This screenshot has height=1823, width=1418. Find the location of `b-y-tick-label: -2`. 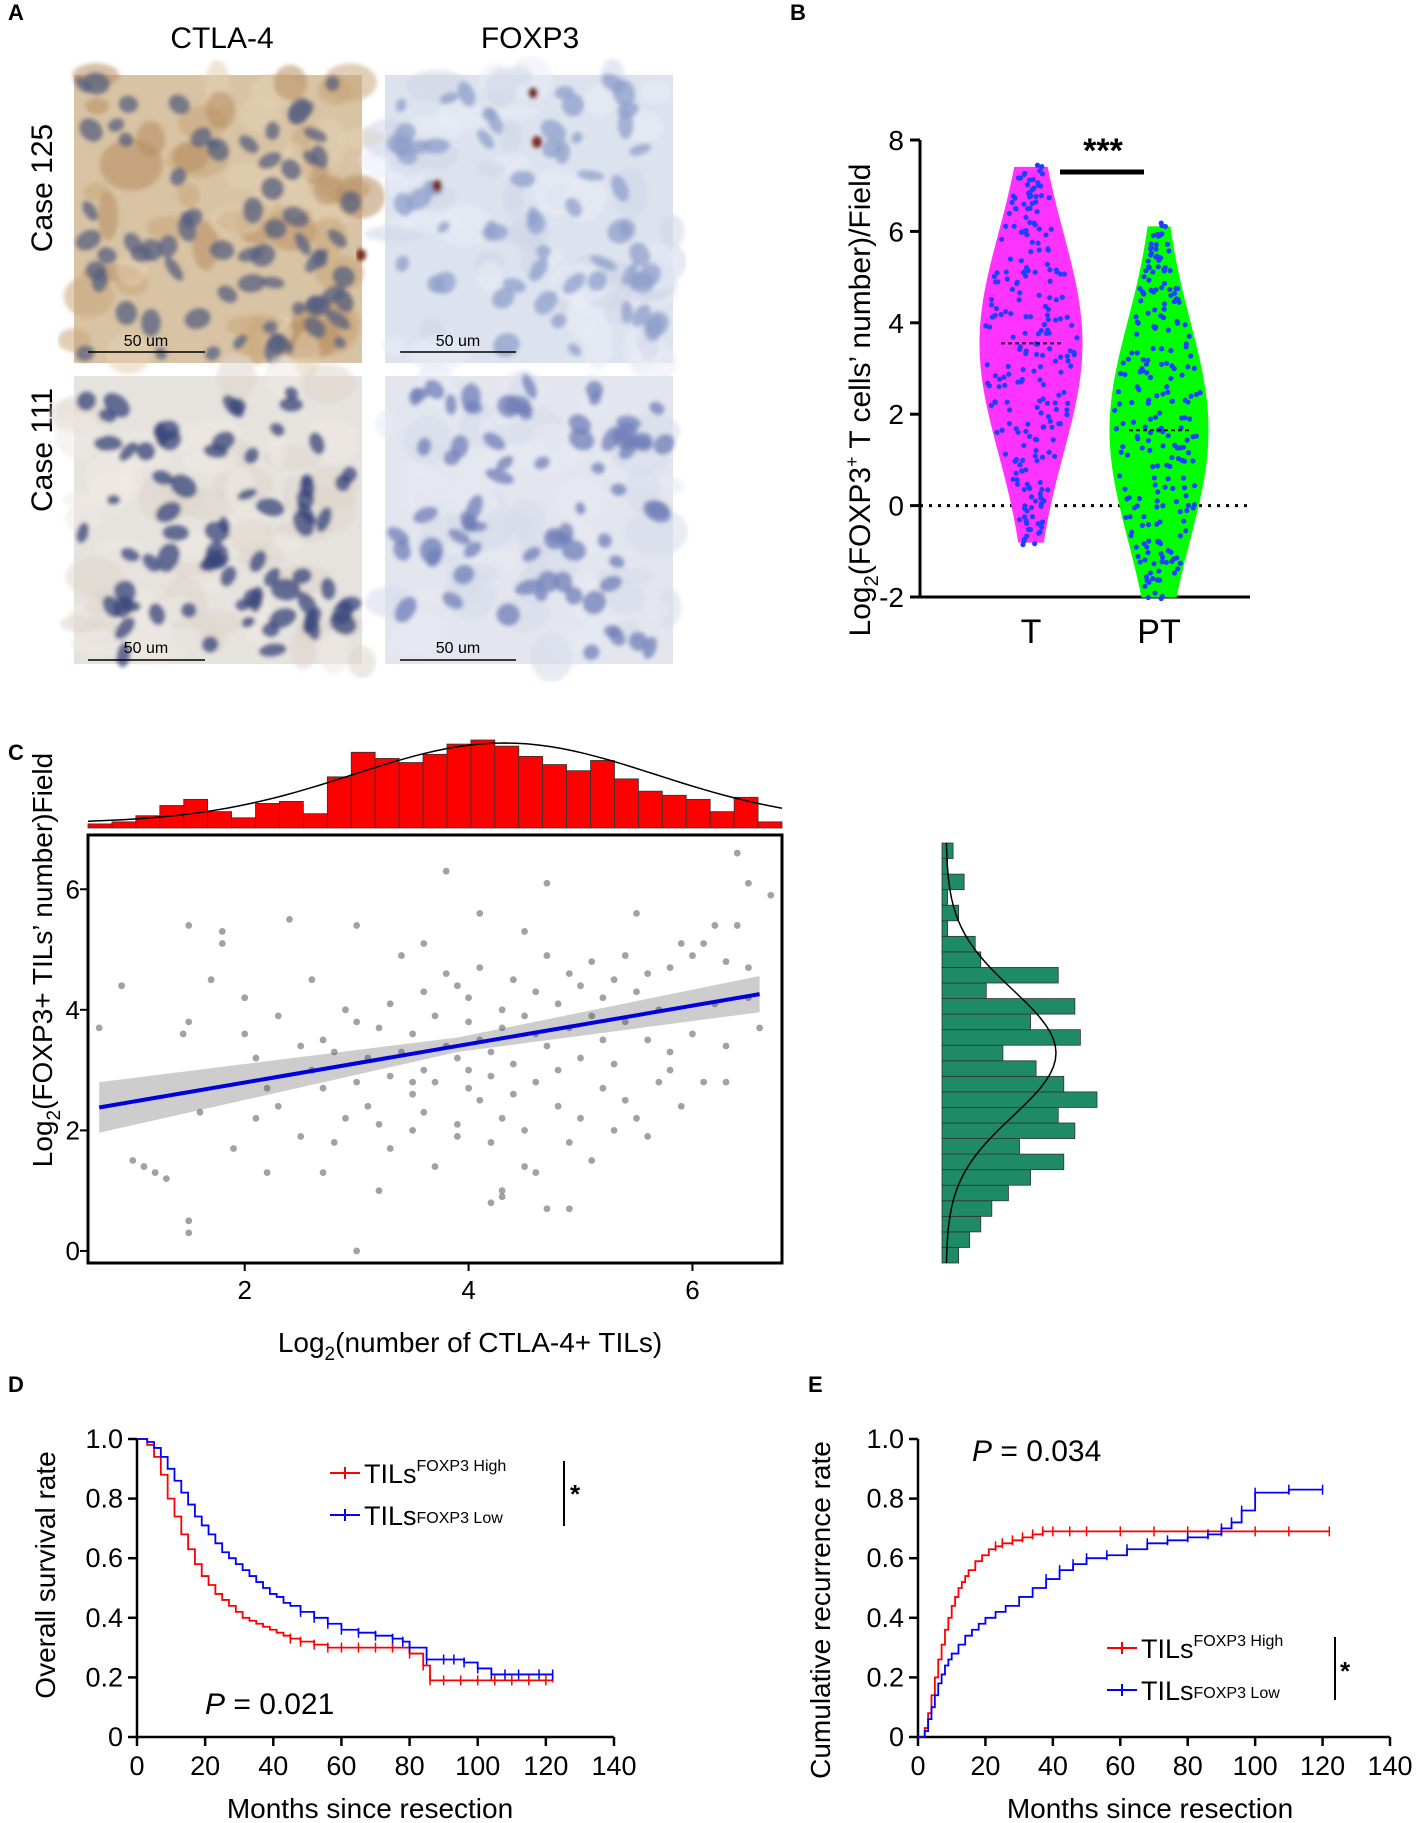

b-y-tick-label: -2 is located at coordinates (891, 597).